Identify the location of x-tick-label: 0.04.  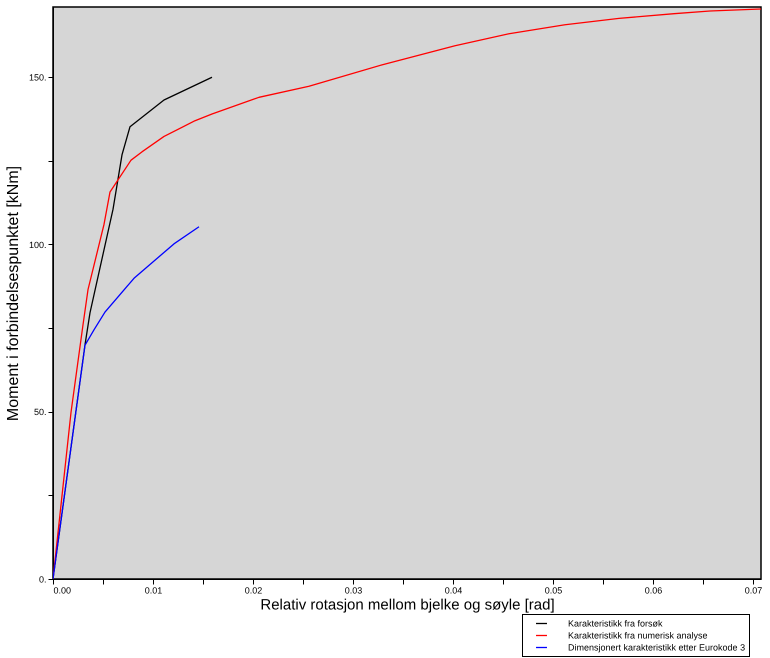
(453, 591).